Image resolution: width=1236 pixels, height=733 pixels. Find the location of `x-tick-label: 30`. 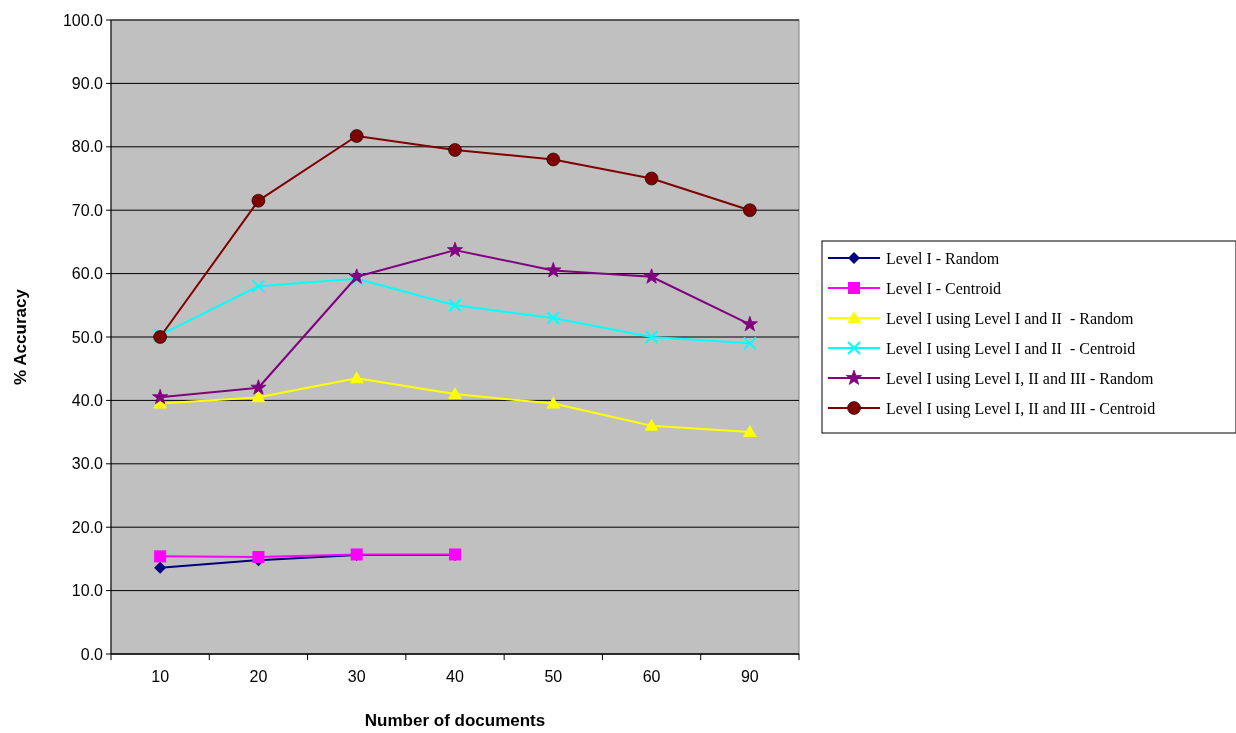

x-tick-label: 30 is located at coordinates (356, 676).